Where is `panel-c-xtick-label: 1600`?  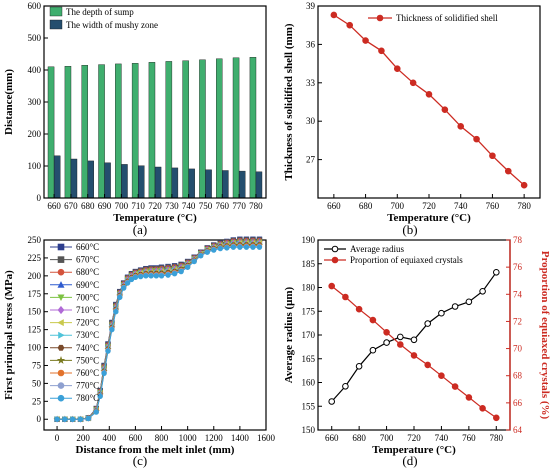
panel-c-xtick-label: 1600 is located at coordinates (266, 438).